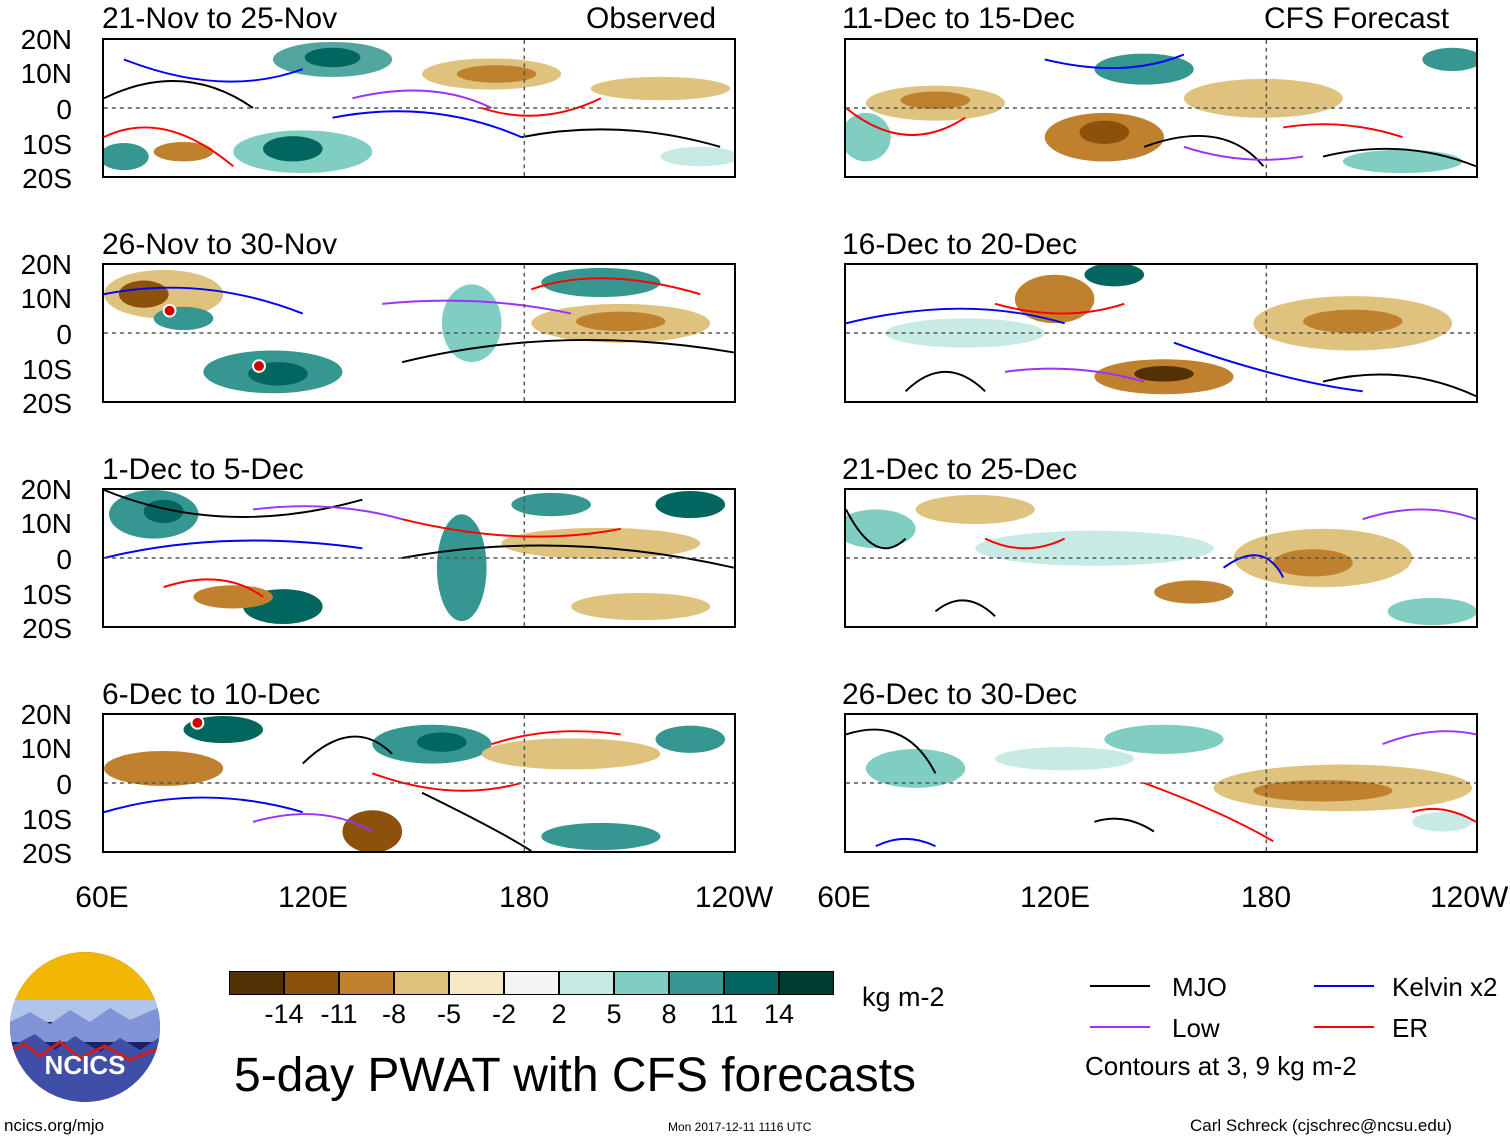 This screenshot has width=1510, height=1142. What do you see at coordinates (960, 244) in the screenshot?
I see `panel-title-fcst-2: 16-Dec to 20-Dec` at bounding box center [960, 244].